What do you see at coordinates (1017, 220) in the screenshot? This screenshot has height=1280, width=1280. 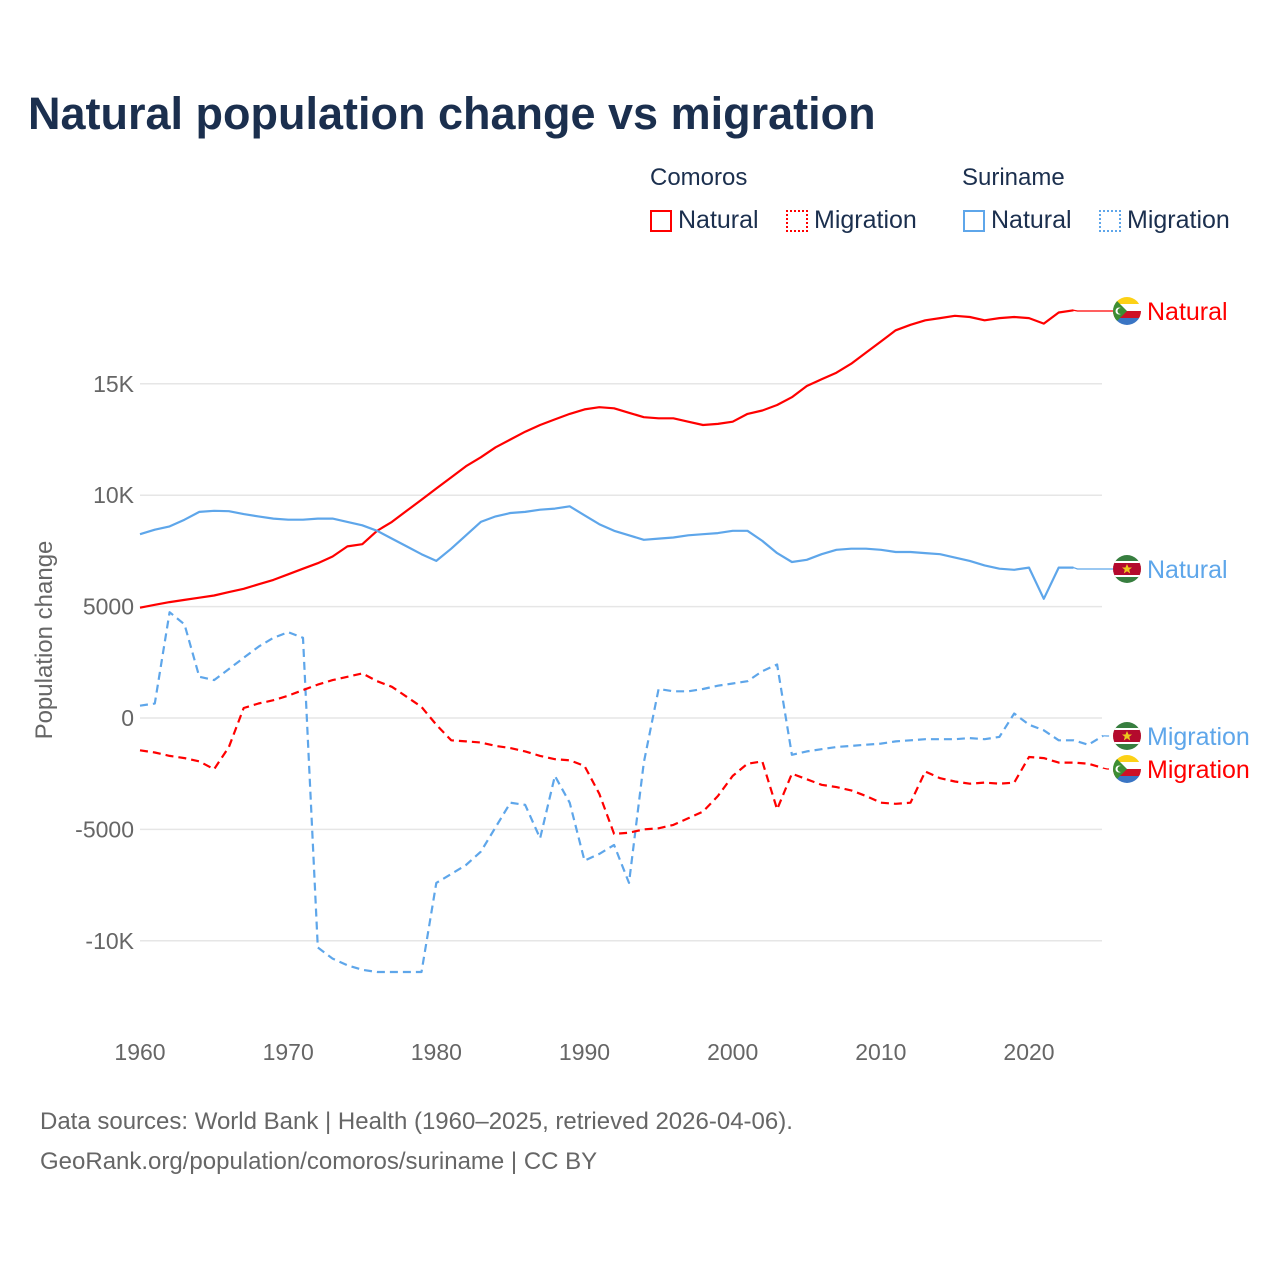 I see `legend-item-suriname-natural: Natural` at bounding box center [1017, 220].